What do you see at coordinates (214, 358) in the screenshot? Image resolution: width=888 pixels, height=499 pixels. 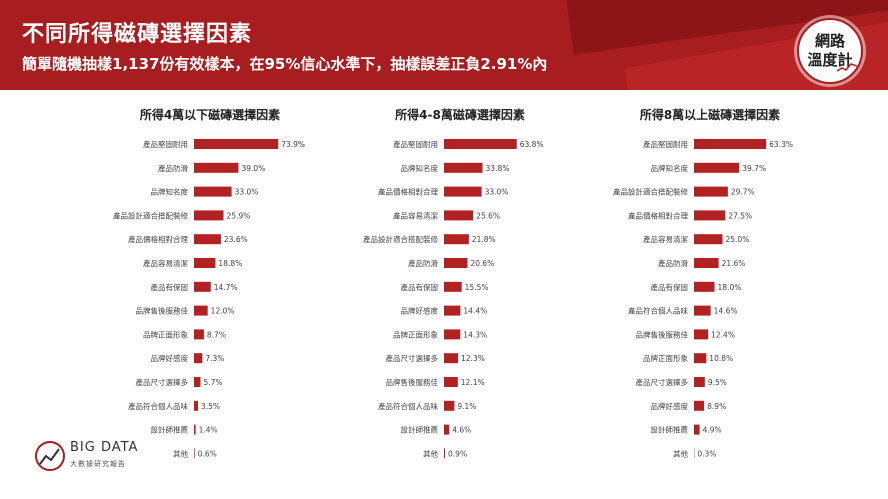 I see `value-label: 7.3%` at bounding box center [214, 358].